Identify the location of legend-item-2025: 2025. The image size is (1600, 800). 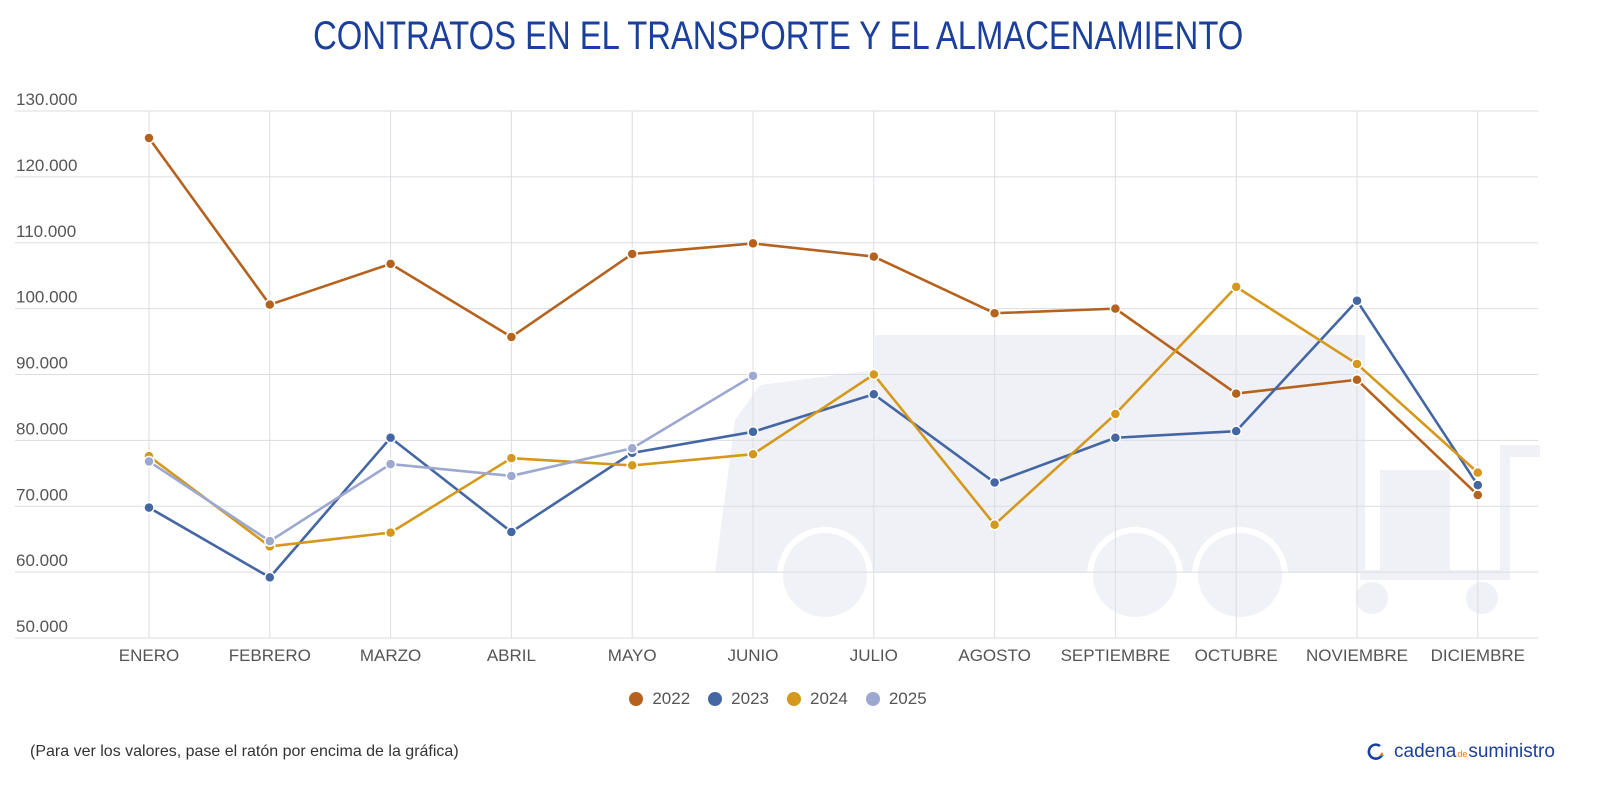
(896, 699).